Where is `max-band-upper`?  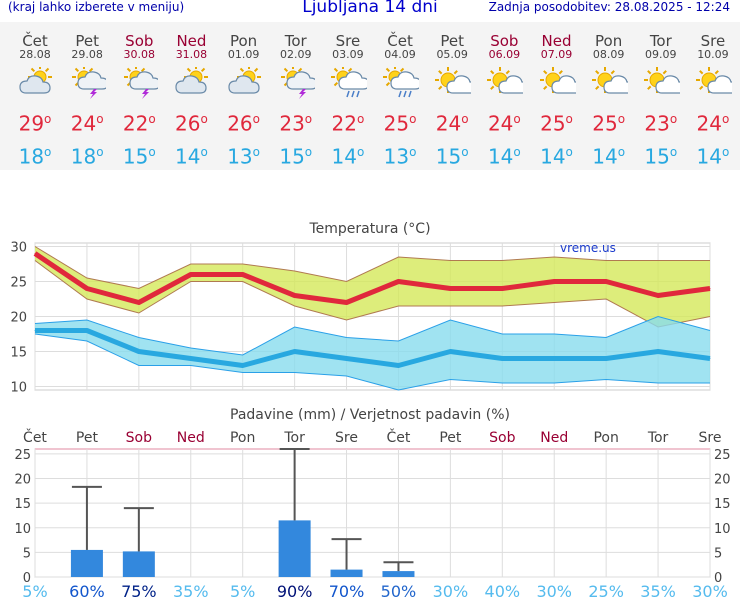
max-band-upper is located at coordinates (372, 268).